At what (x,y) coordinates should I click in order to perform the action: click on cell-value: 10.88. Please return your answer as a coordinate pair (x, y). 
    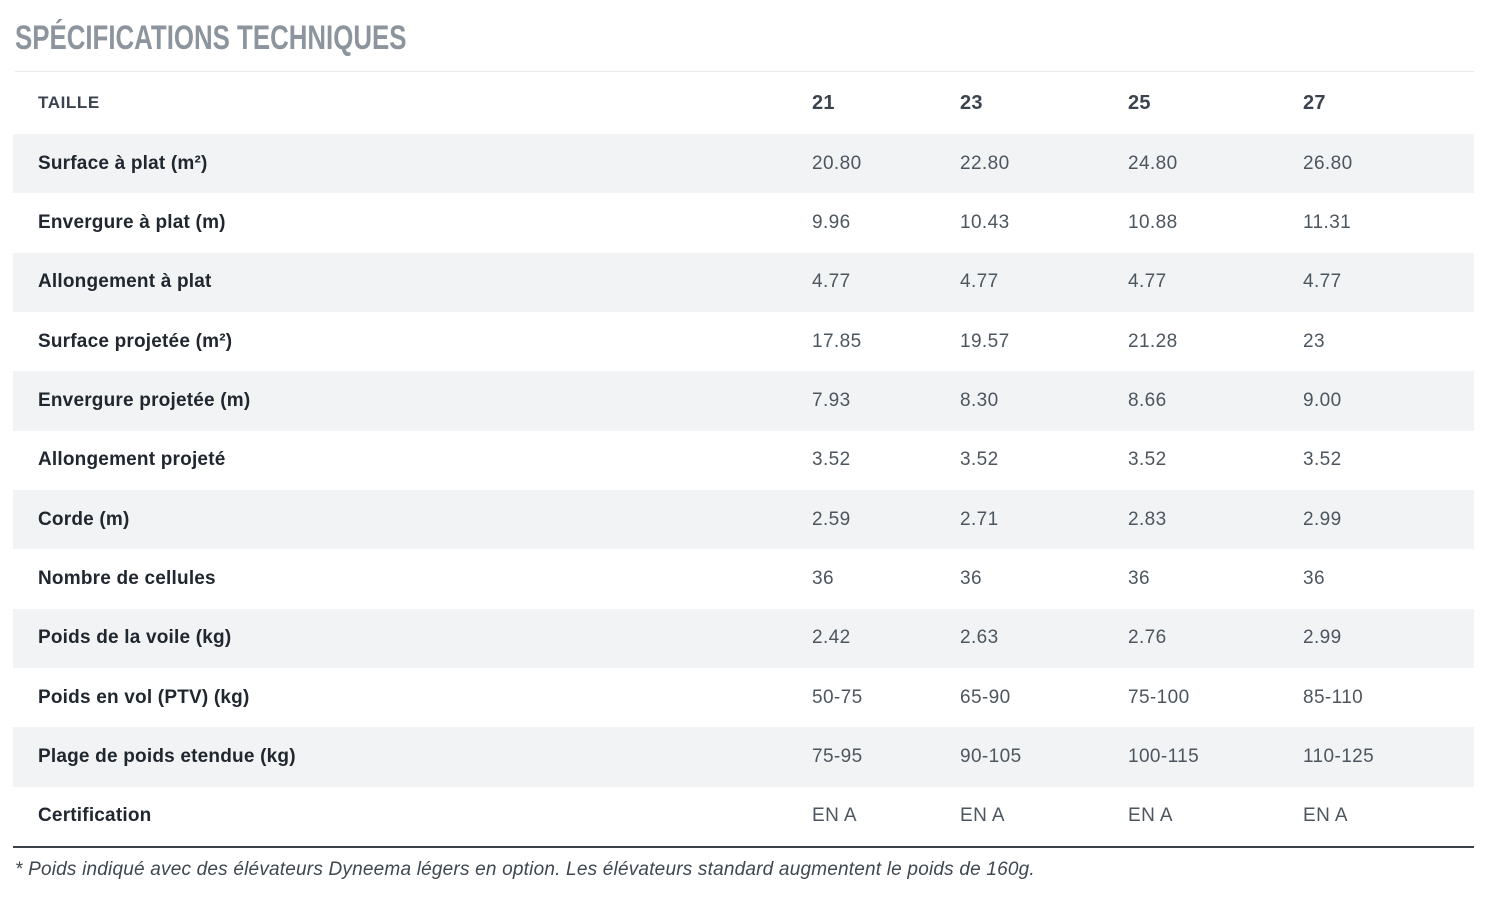
    Looking at the image, I should click on (1153, 222).